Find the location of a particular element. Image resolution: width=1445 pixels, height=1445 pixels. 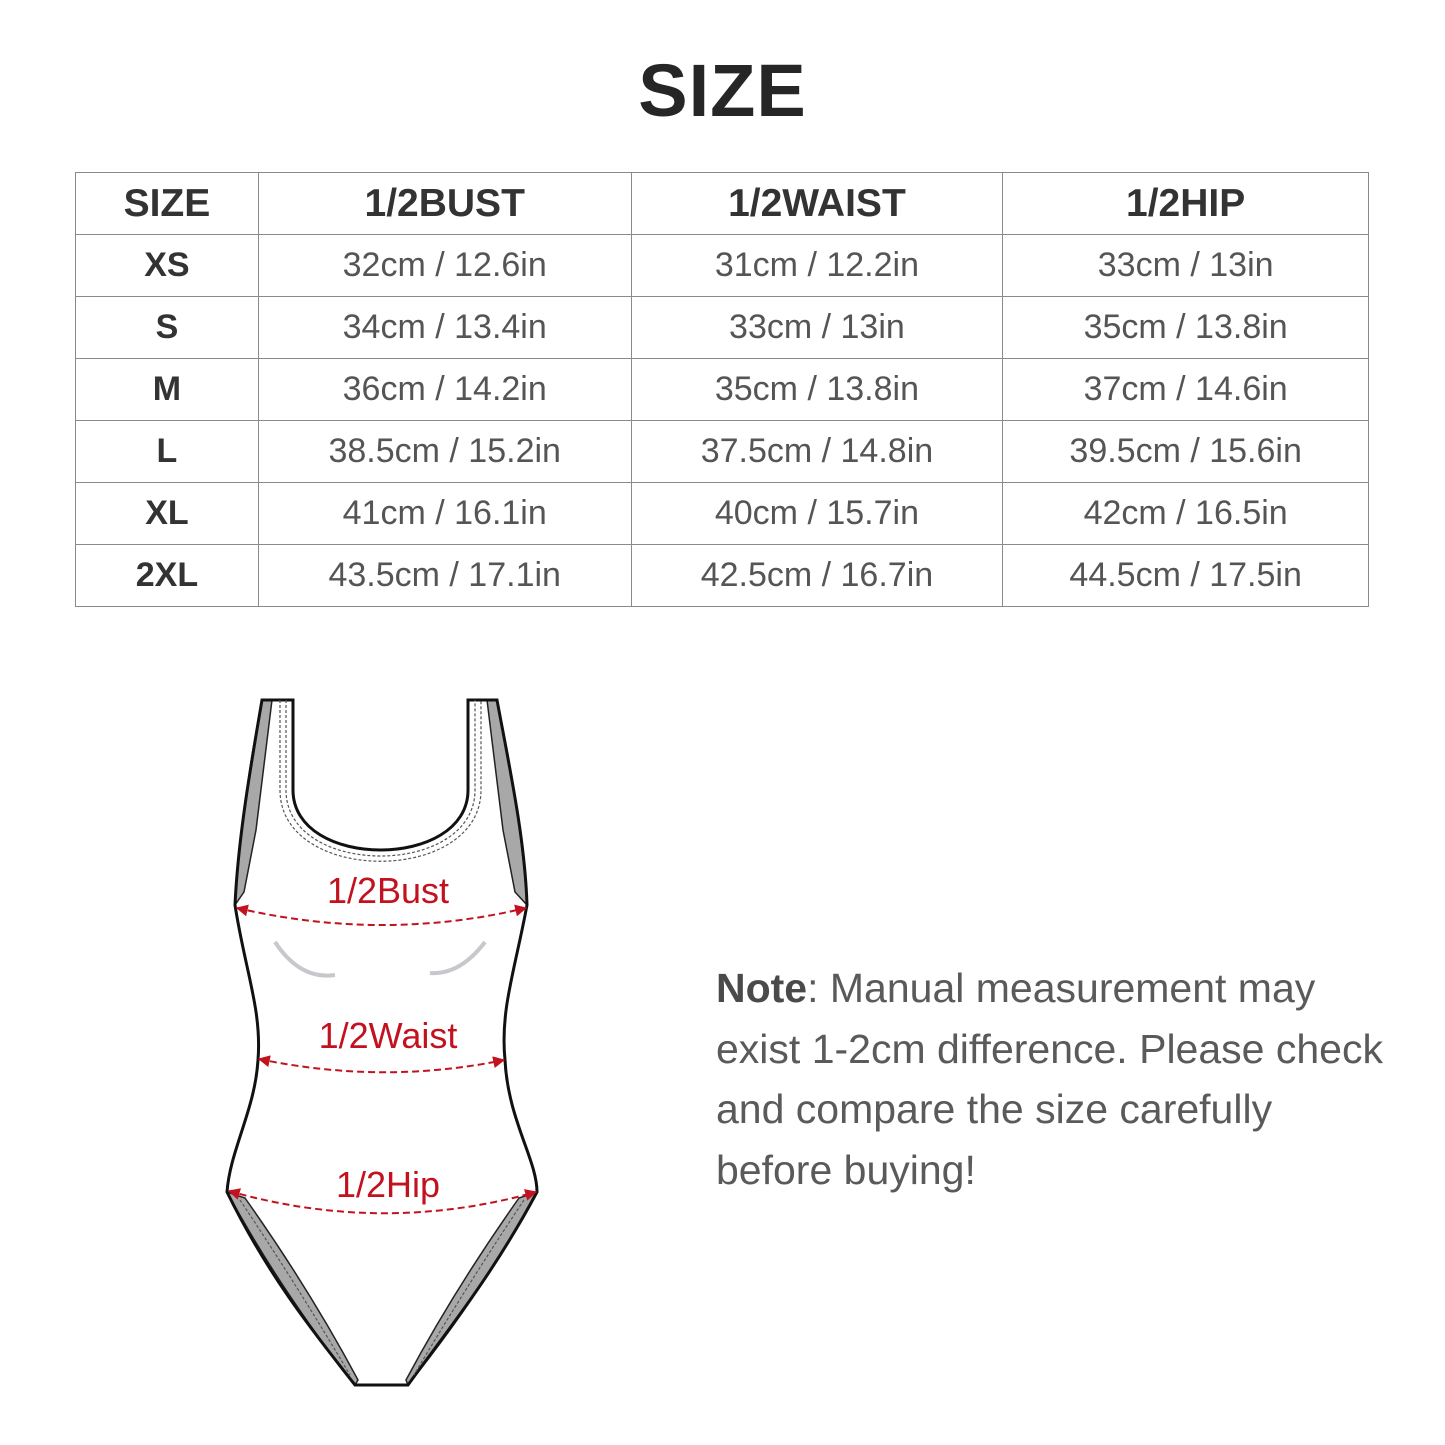

bust-cell: 38.5cm / 15.2in is located at coordinates (444, 451).